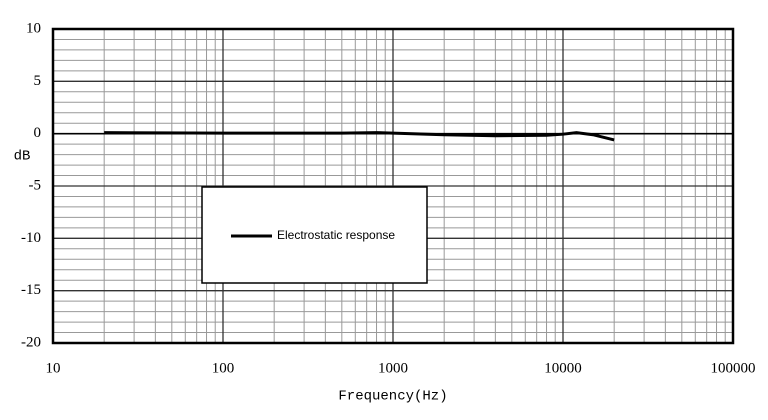 The image size is (768, 420). What do you see at coordinates (733, 368) in the screenshot?
I see `x-tick-label: 100000` at bounding box center [733, 368].